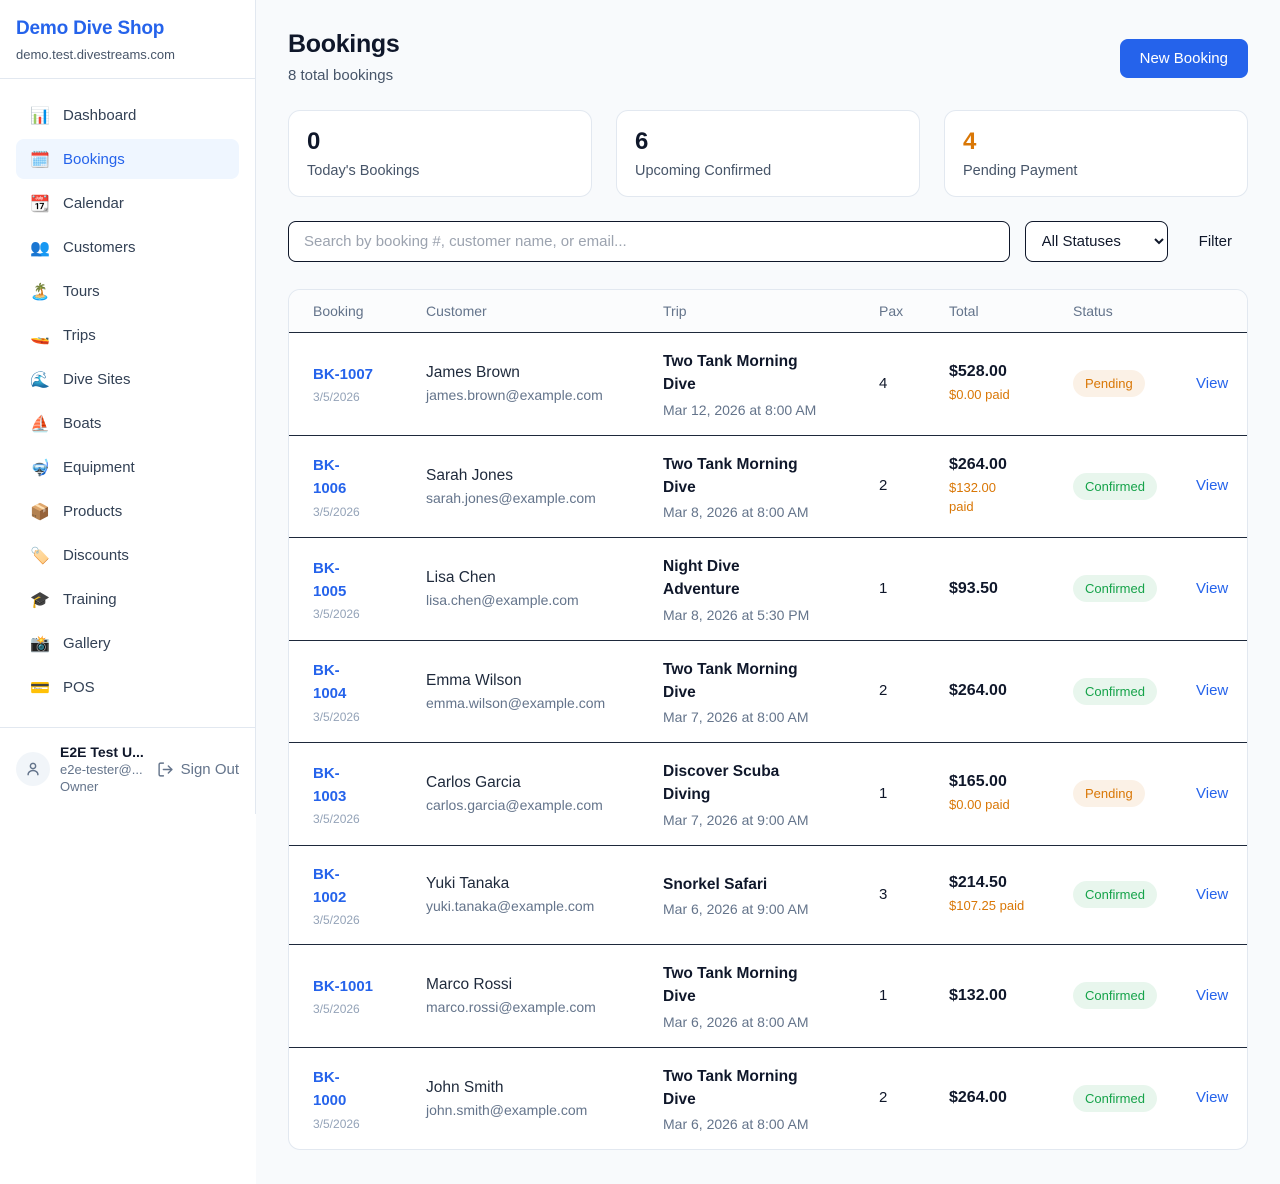 The height and width of the screenshot is (1184, 1280). What do you see at coordinates (715, 884) in the screenshot?
I see `trip-name: Snorkel Safari` at bounding box center [715, 884].